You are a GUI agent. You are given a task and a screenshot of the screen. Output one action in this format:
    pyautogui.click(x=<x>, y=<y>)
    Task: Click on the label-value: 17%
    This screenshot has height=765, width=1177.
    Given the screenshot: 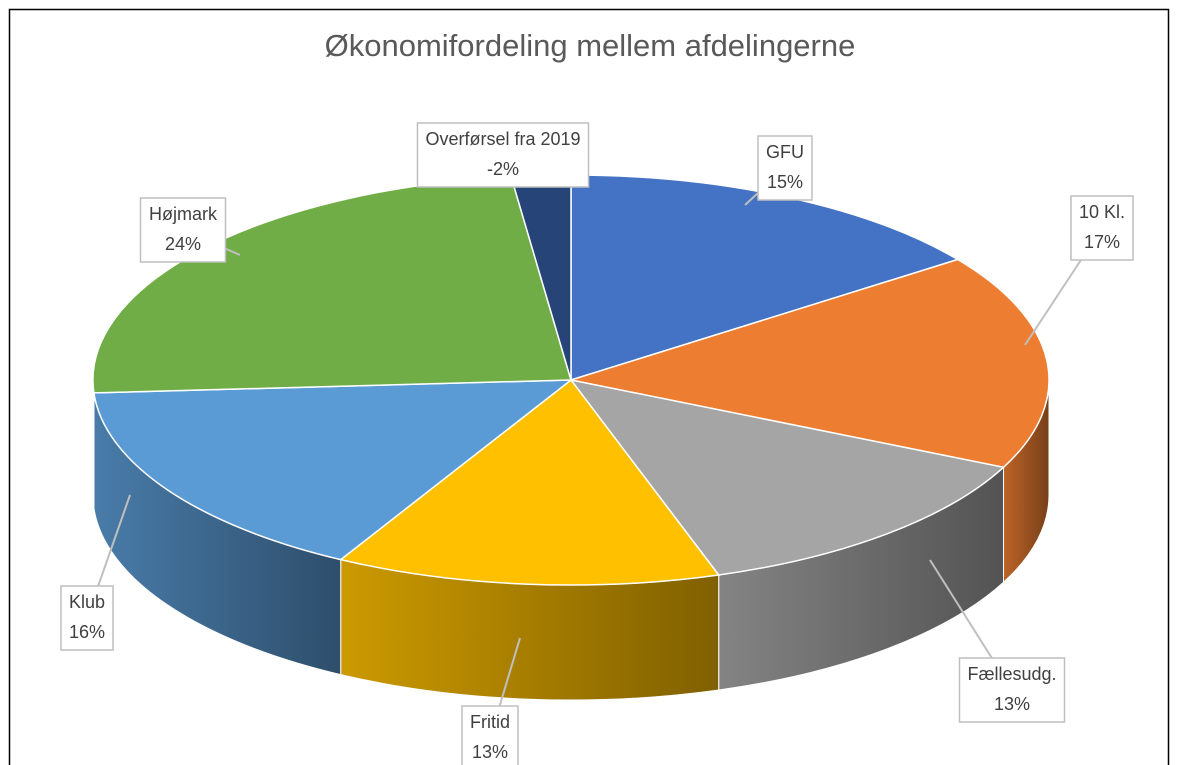 What is the action you would take?
    pyautogui.click(x=1102, y=242)
    